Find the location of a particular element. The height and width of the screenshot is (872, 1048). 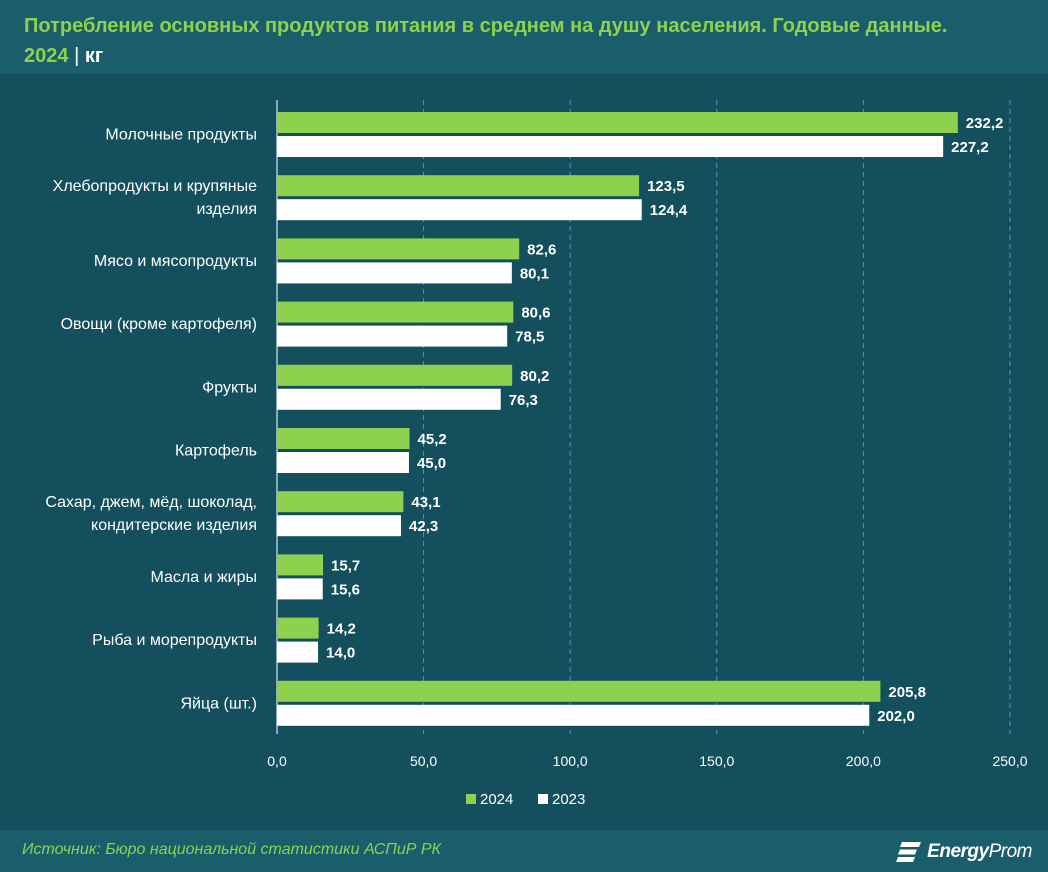

category-label: Масла и жиры is located at coordinates (203, 577).